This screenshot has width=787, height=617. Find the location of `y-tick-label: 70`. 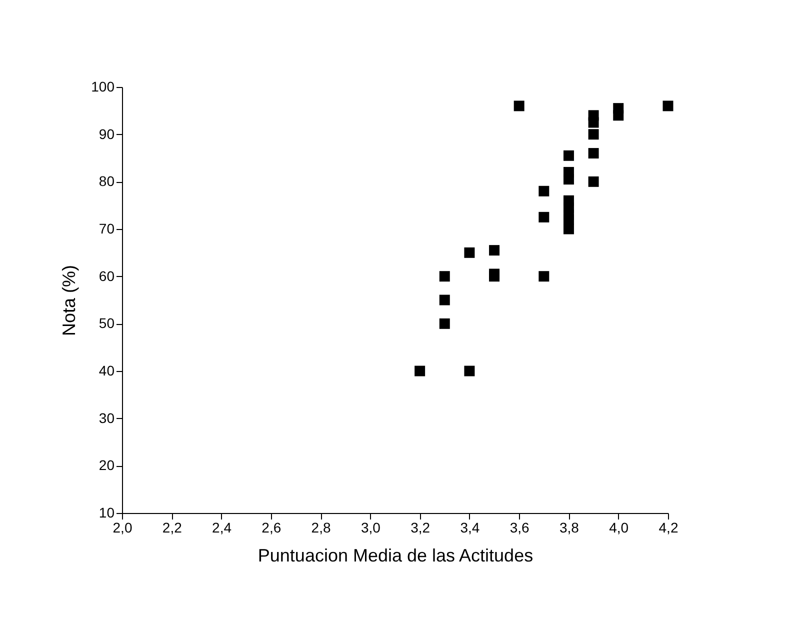

y-tick-label: 70 is located at coordinates (106, 228).